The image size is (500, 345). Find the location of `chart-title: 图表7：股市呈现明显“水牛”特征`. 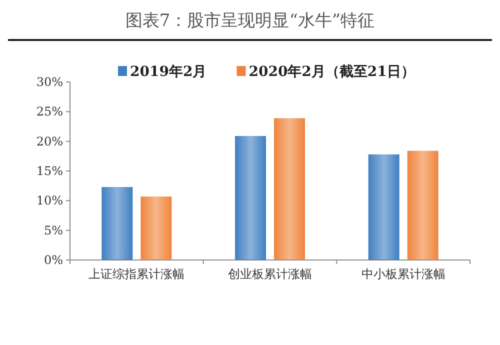

chart-title: 图表7：股市呈现明显“水牛”特征 is located at coordinates (250, 21).